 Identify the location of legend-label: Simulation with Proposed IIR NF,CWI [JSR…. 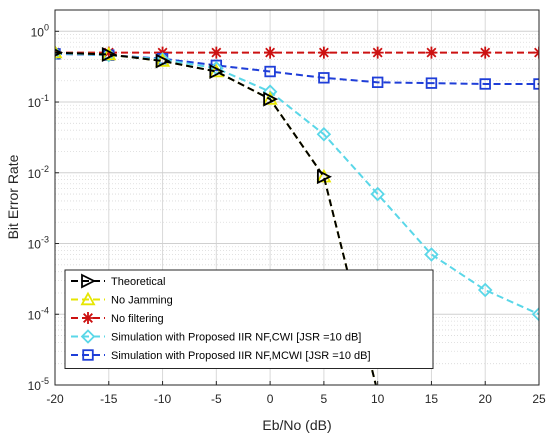
(236, 338).